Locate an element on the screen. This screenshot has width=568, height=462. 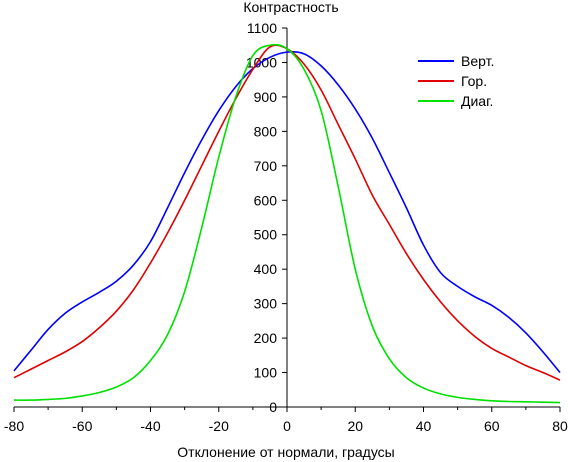
x-ticks: -80 -60 -40 -20 0 20 40 60 80 is located at coordinates (286, 420).